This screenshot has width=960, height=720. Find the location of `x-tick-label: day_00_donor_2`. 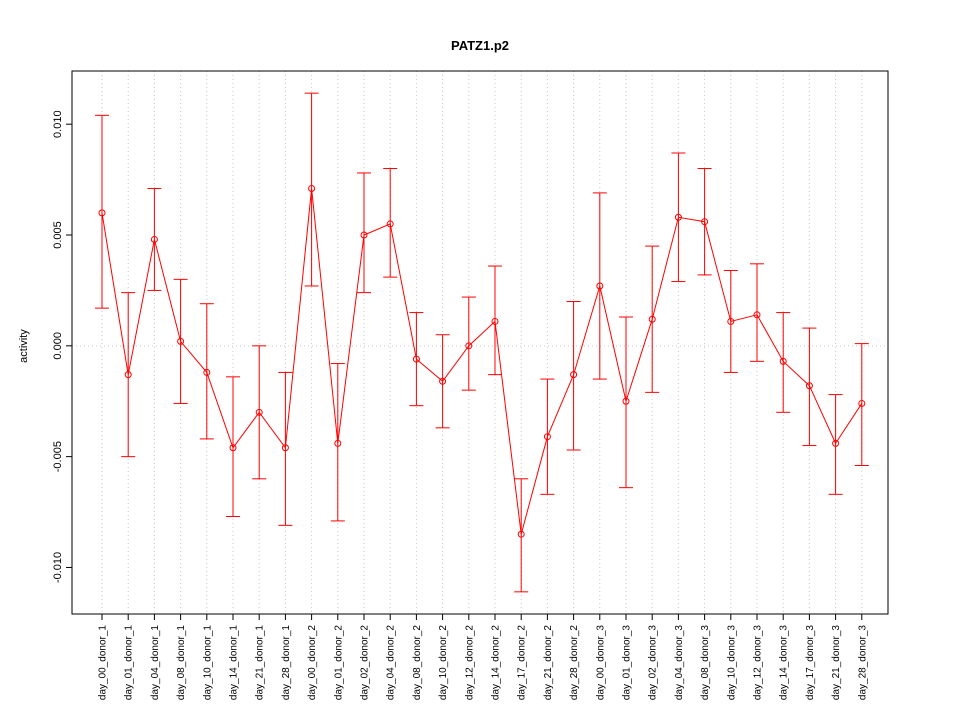

x-tick-label: day_00_donor_2 is located at coordinates (312, 663).